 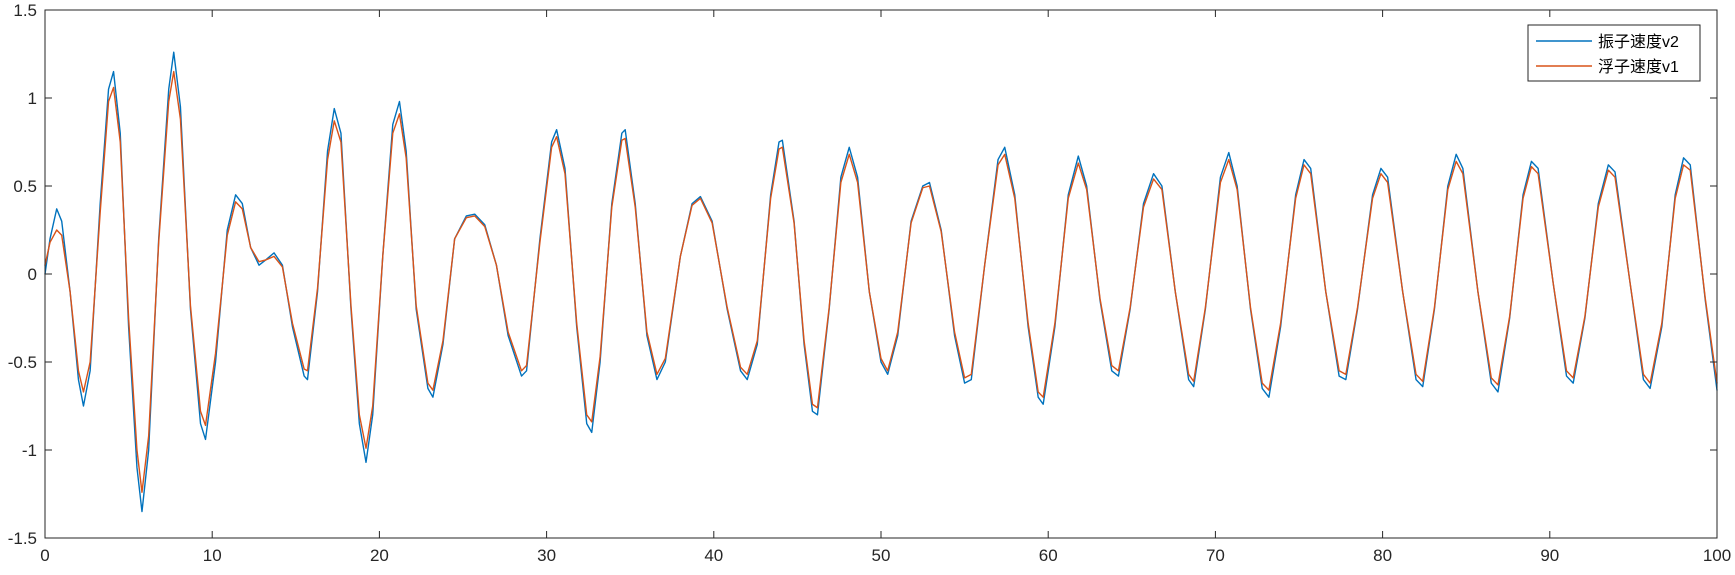 What do you see at coordinates (546, 555) in the screenshot?
I see `x-tick-label: 30` at bounding box center [546, 555].